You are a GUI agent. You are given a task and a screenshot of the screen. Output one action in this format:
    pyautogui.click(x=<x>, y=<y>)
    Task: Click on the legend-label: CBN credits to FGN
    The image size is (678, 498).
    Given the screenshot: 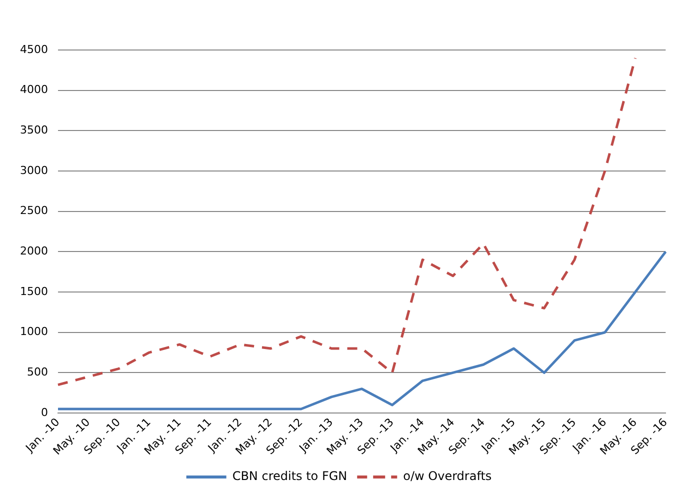 What is the action you would take?
    pyautogui.click(x=290, y=476)
    